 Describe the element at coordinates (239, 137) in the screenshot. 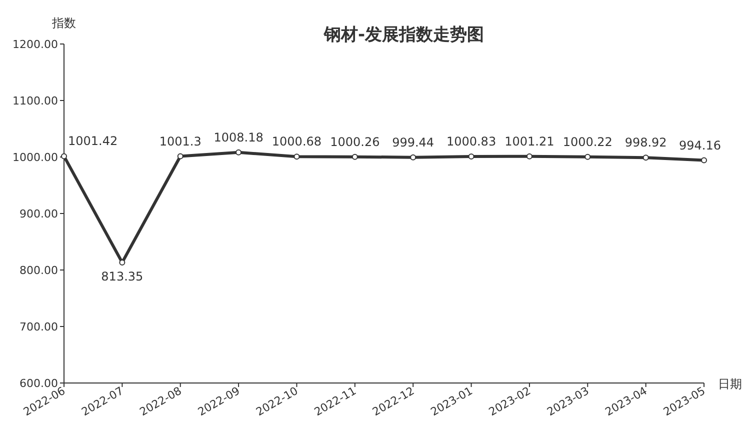

I see `data-label: 1008.18` at that location.